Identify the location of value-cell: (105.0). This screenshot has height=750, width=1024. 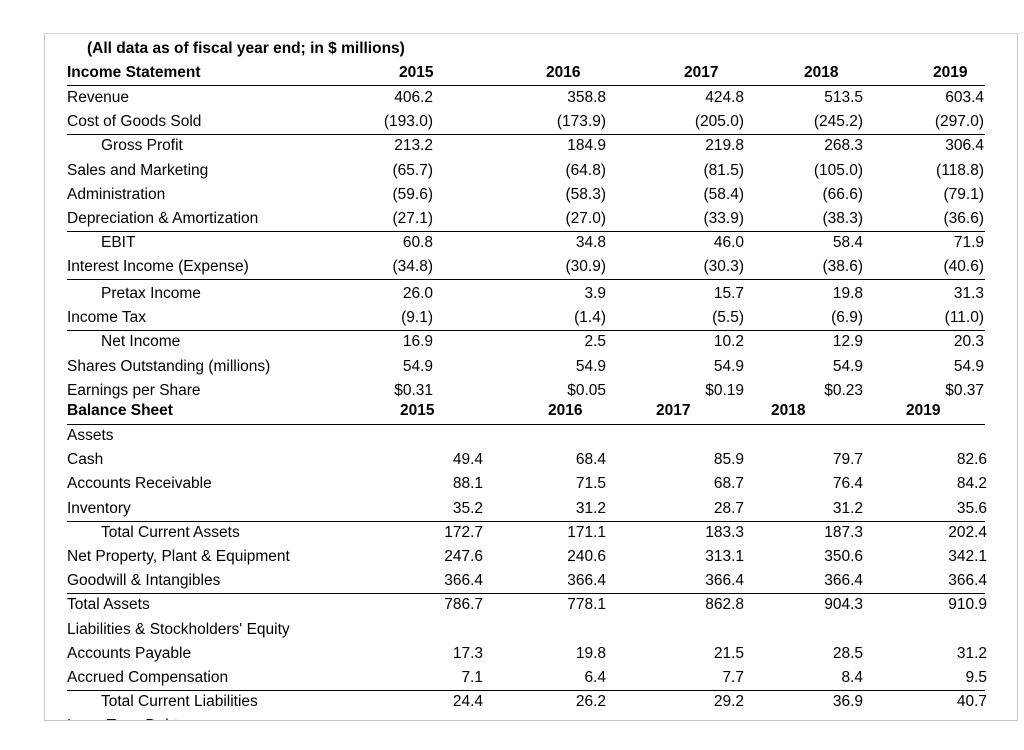
(838, 170).